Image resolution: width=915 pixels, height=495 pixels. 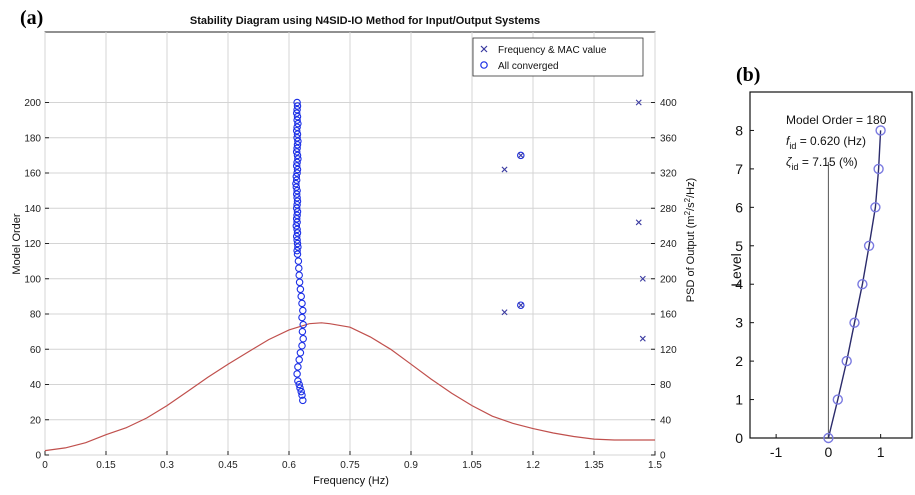 What do you see at coordinates (167, 465) in the screenshot?
I see `x-tick-label: 0.3` at bounding box center [167, 465].